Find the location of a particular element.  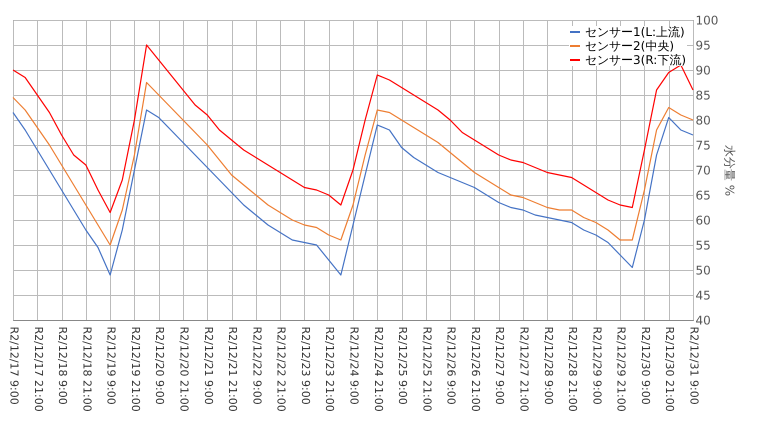

x-tick-label: R2/12/23 21:00 is located at coordinates (329, 369).